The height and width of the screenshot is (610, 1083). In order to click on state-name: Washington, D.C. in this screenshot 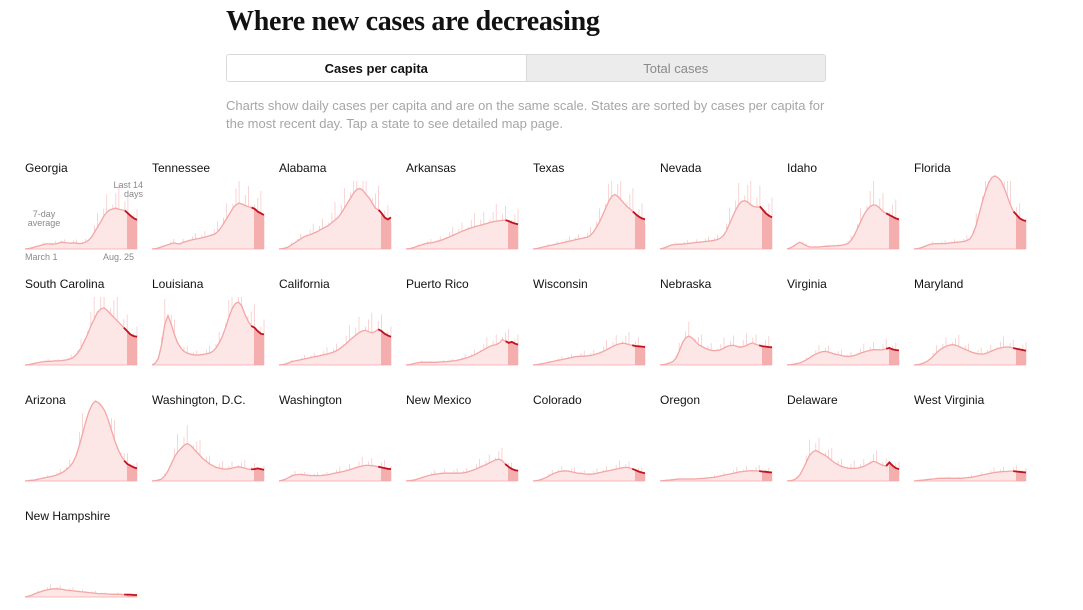, I will do `click(199, 400)`.